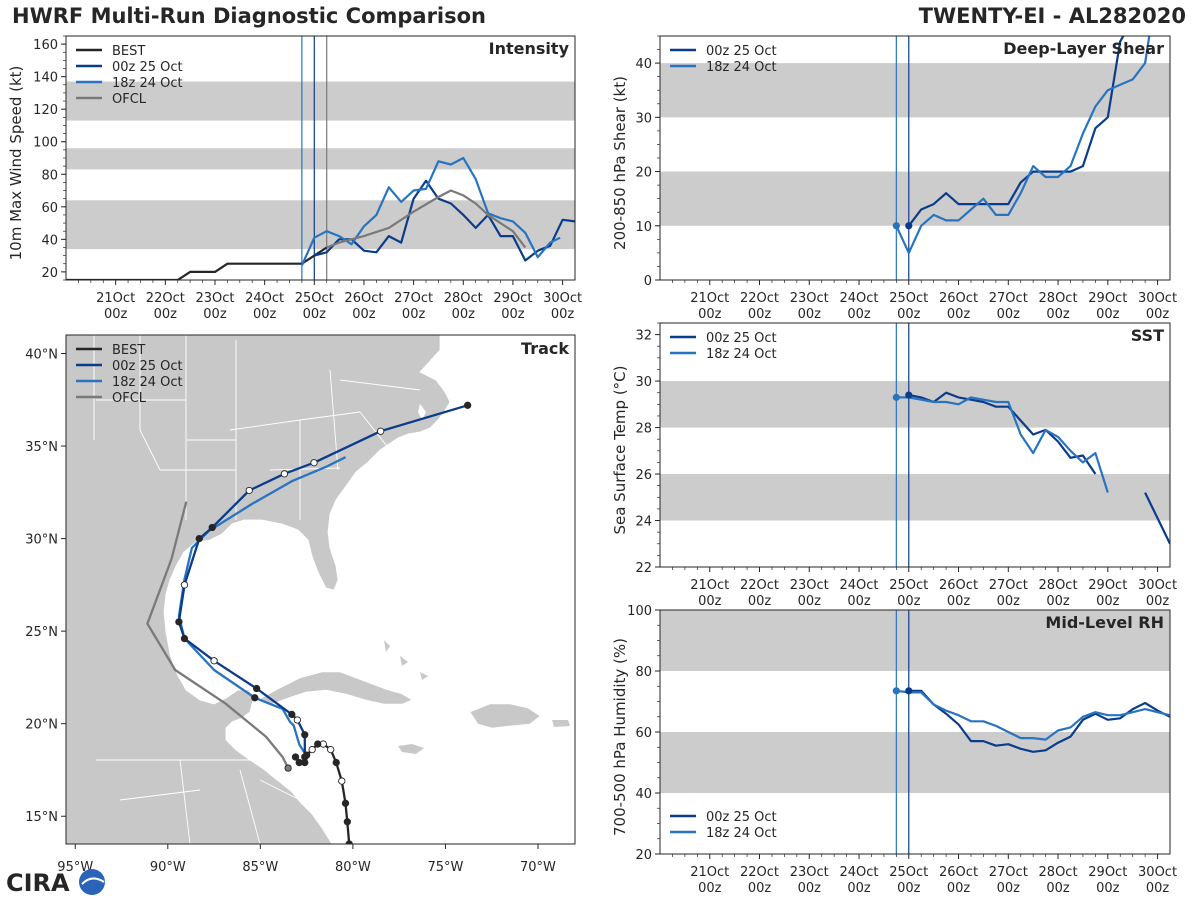 The width and height of the screenshot is (1200, 900). Describe the element at coordinates (214, 298) in the screenshot. I see `intensity-xtick-day-2: 23Oct` at that location.